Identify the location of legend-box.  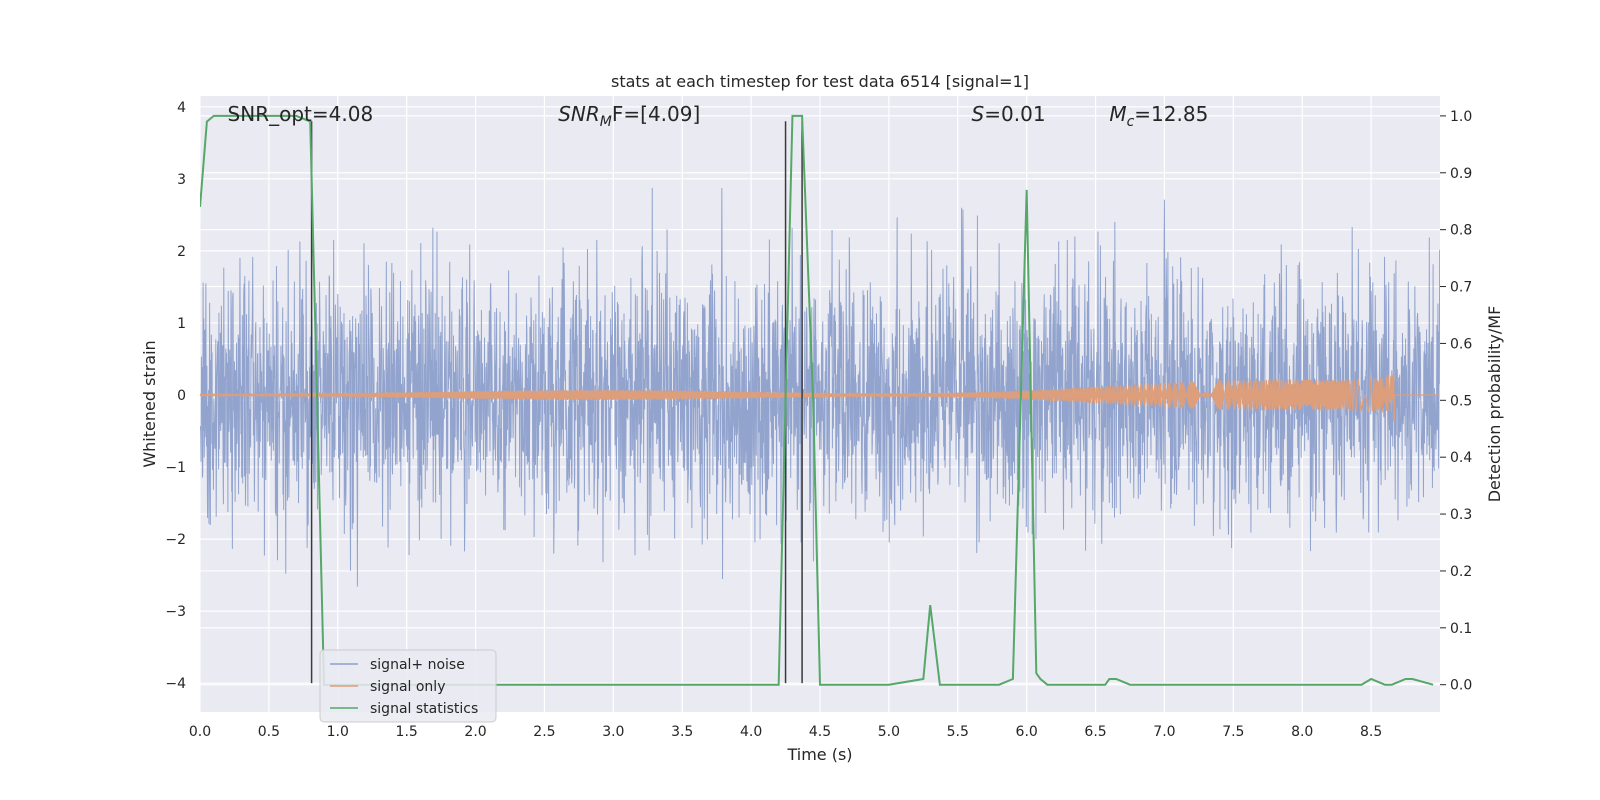
(408, 686).